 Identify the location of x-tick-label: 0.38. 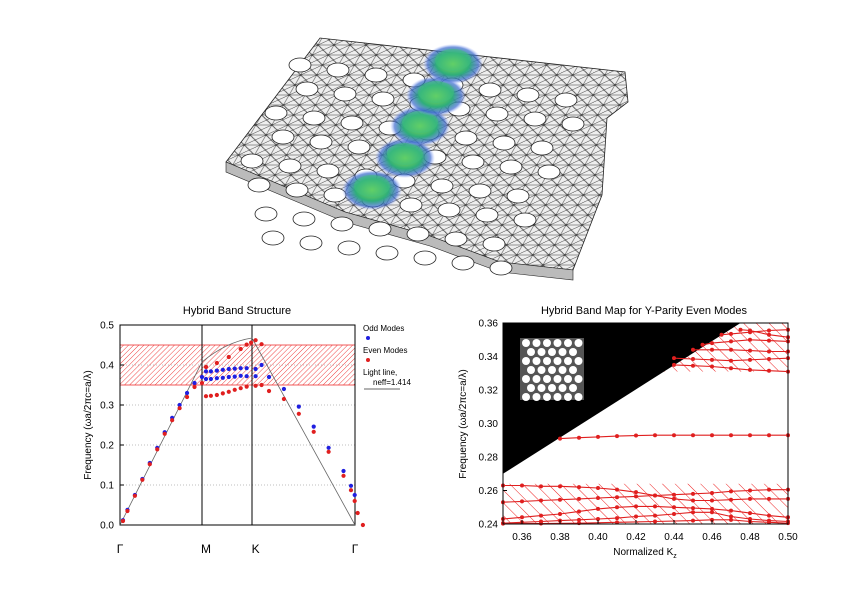
(560, 537).